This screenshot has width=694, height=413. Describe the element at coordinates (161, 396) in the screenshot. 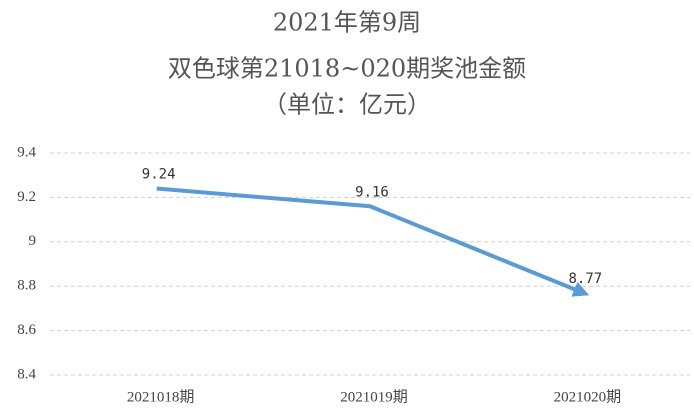

I see `x-tick-label: 2021018期` at that location.